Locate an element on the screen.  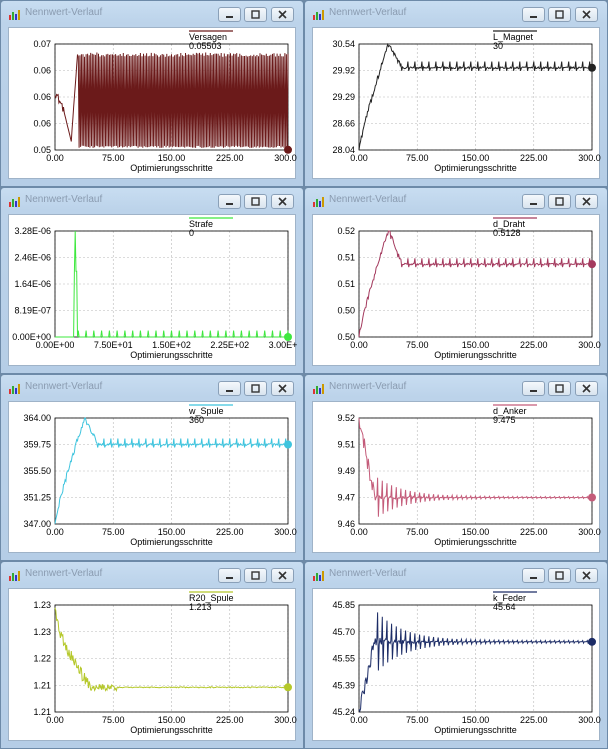
legend-label: k_Feder is located at coordinates (509, 598).